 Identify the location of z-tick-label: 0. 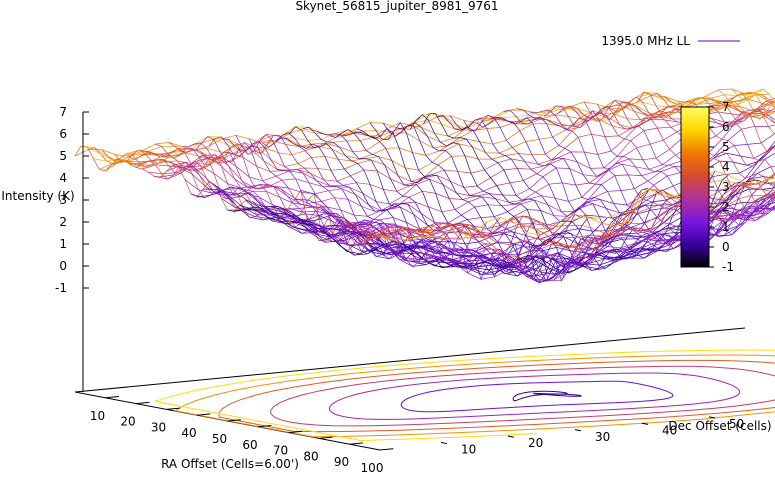
(63, 266).